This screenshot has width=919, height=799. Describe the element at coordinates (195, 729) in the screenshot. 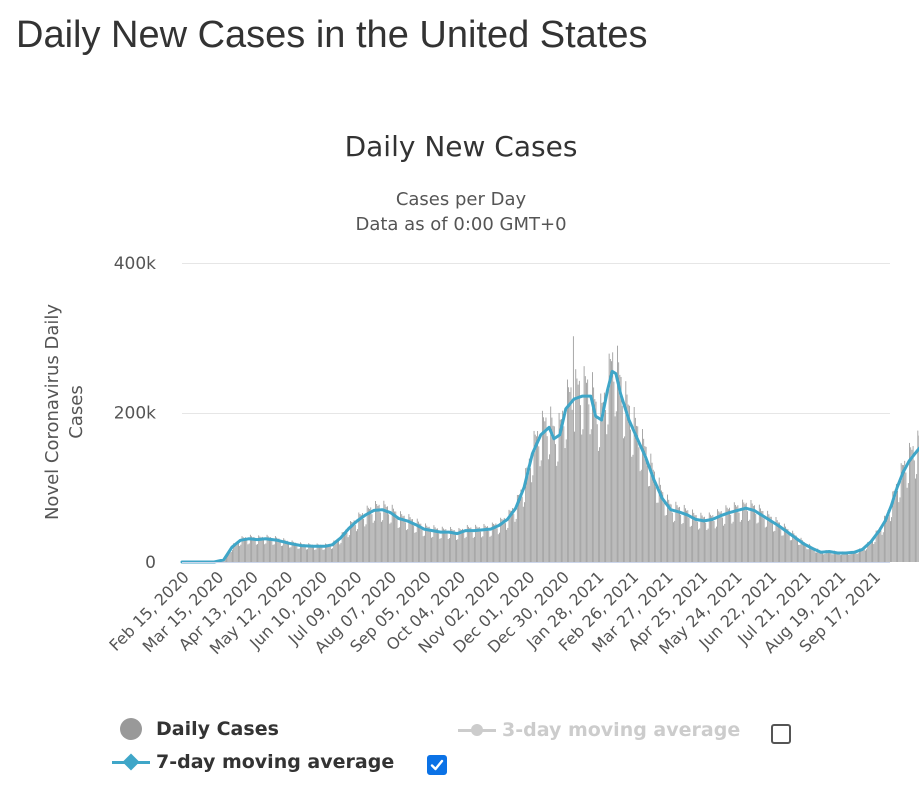

I see `legend-daily-cases: Daily Cases` at that location.